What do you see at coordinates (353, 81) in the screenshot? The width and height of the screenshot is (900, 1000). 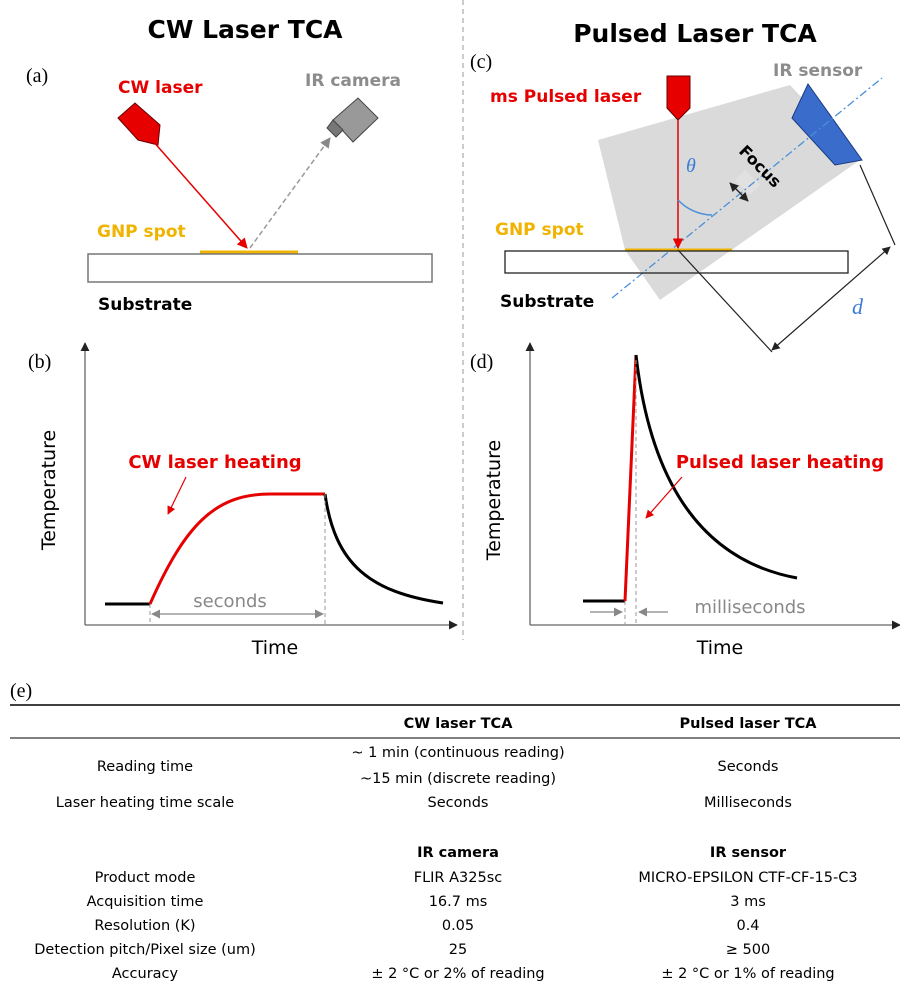 I see `detector-label: IR camera` at bounding box center [353, 81].